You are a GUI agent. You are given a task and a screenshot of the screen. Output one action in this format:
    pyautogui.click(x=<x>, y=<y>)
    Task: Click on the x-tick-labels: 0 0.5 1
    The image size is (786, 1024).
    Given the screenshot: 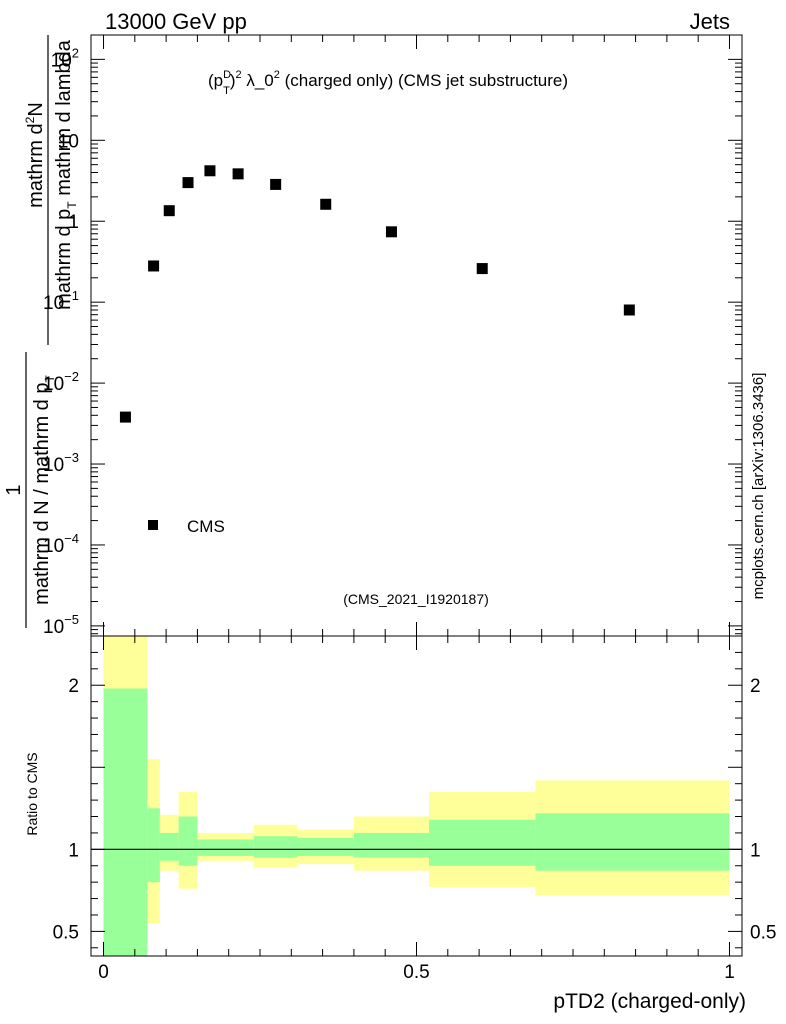 What is the action you would take?
    pyautogui.click(x=416, y=972)
    